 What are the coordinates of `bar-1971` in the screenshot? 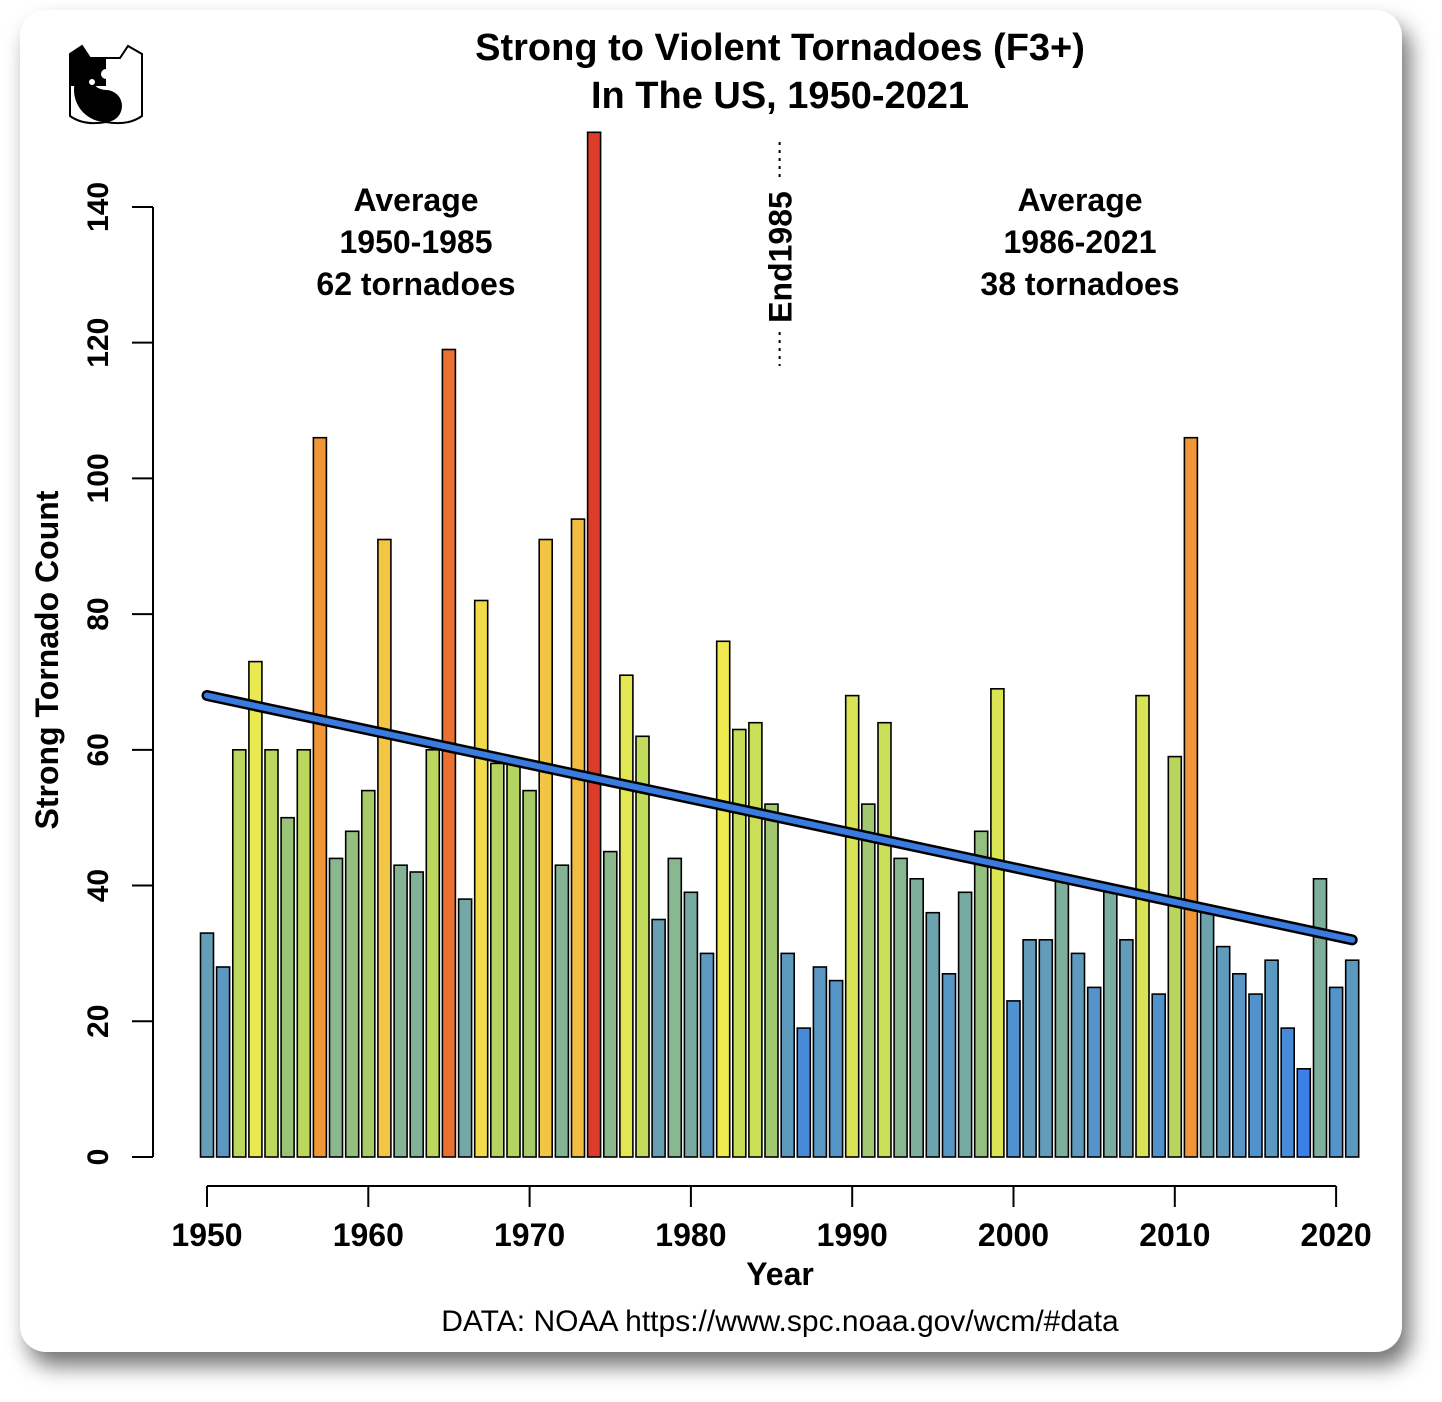 It's located at (546, 848).